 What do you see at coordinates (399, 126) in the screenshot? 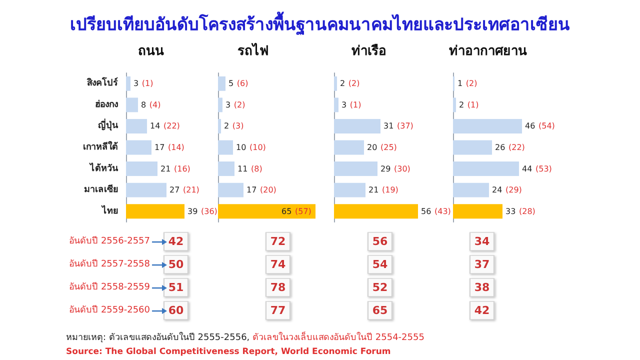
I see `data-label: 31 (37)` at bounding box center [399, 126].